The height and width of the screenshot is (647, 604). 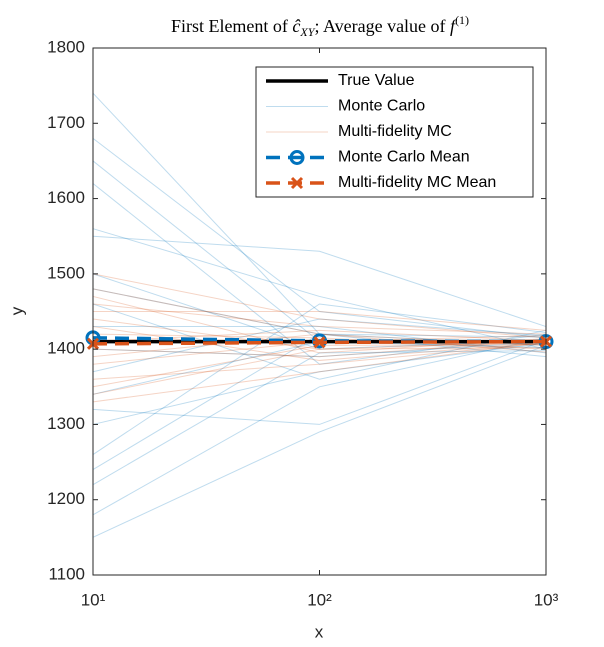 I want to click on marker, so click(x=319, y=342).